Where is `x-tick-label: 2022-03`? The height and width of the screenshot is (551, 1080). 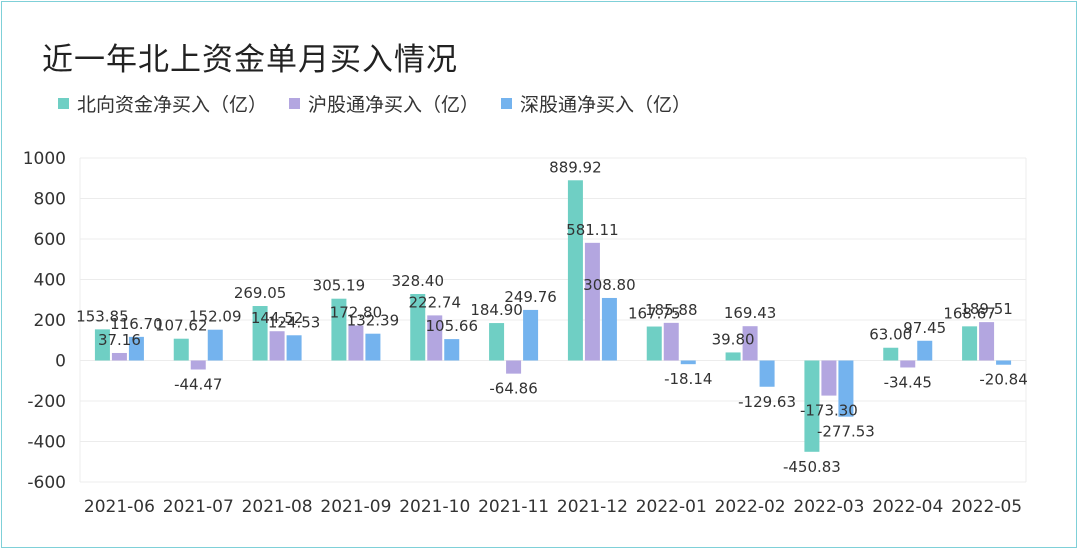
x-tick-label: 2022-03 is located at coordinates (828, 507).